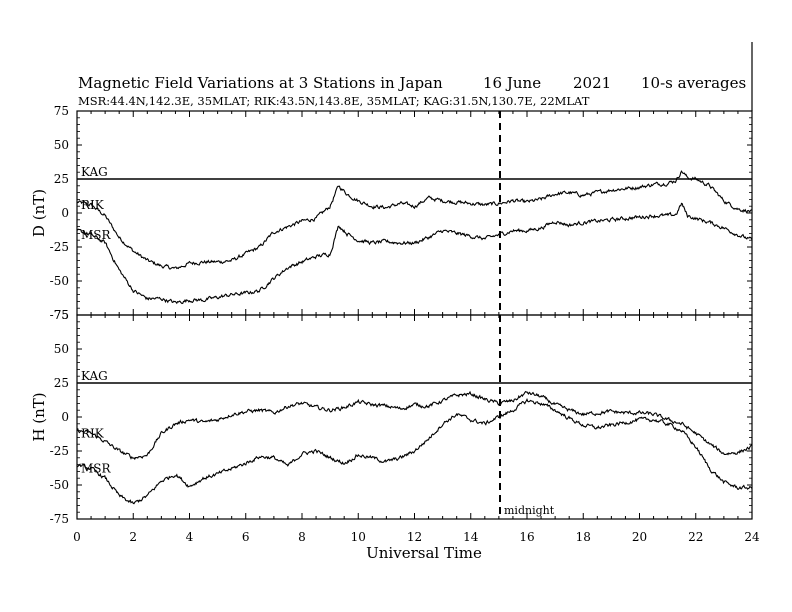 The height and width of the screenshot is (612, 792). Describe the element at coordinates (752, 537) in the screenshot. I see `x-tick-label: 24` at that location.